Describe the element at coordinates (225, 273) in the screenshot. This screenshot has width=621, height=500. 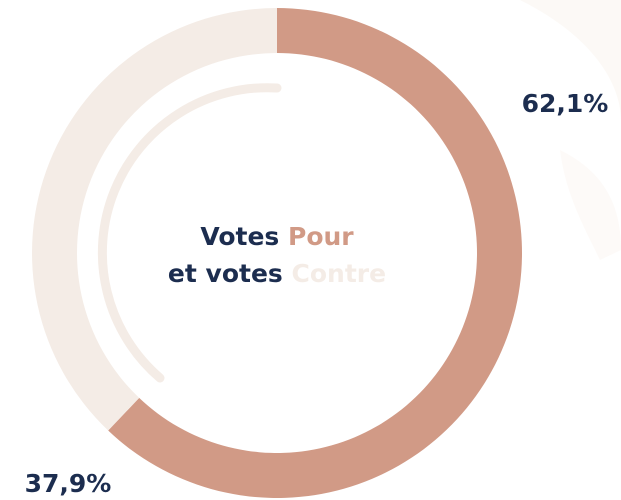
I see `center-title-text: et votes` at that location.